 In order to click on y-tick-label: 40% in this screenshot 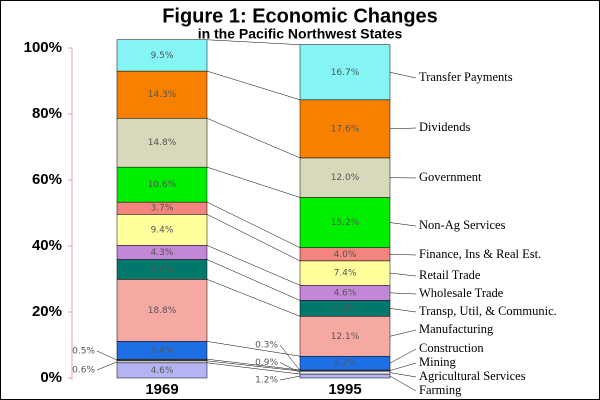, I will do `click(47, 245)`.